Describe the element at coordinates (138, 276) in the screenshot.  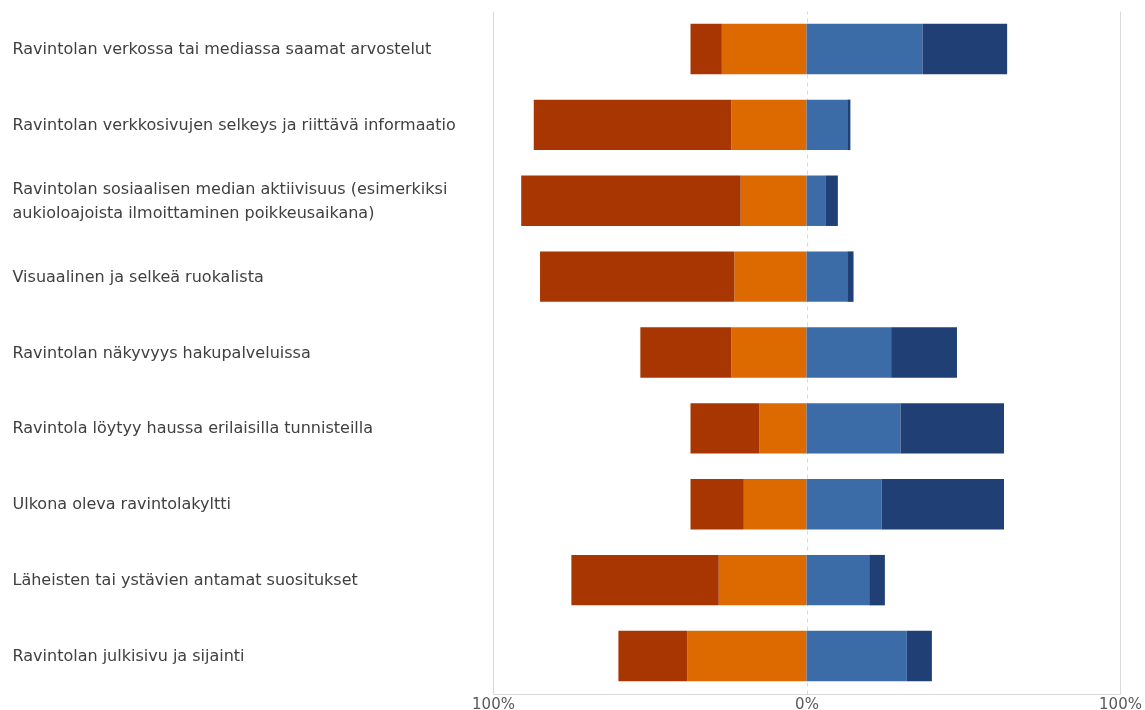
I see `y-tick-label: Visuaalinen ja selkeä ruokalista` at that location.